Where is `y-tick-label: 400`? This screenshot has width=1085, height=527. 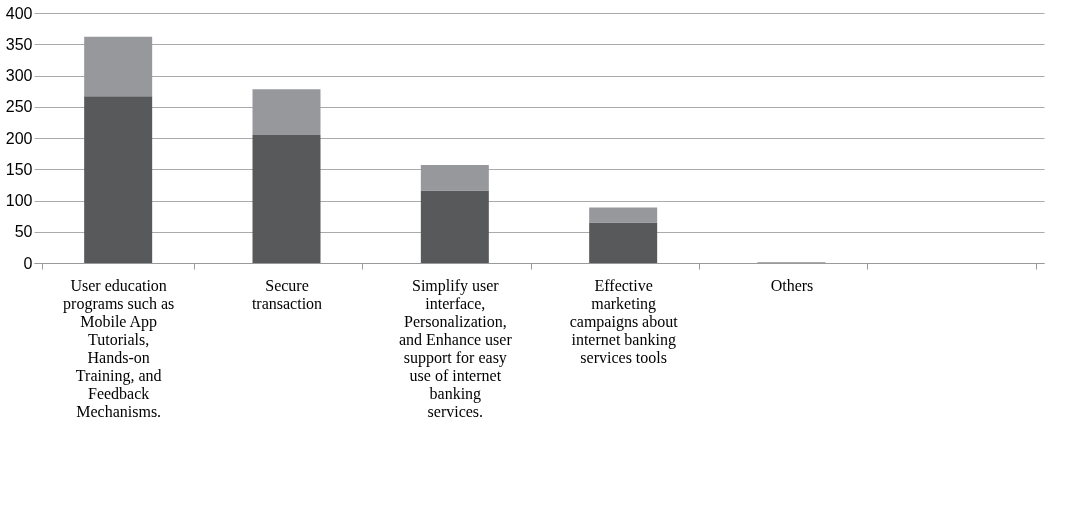
y-tick-label: 400 is located at coordinates (19, 13).